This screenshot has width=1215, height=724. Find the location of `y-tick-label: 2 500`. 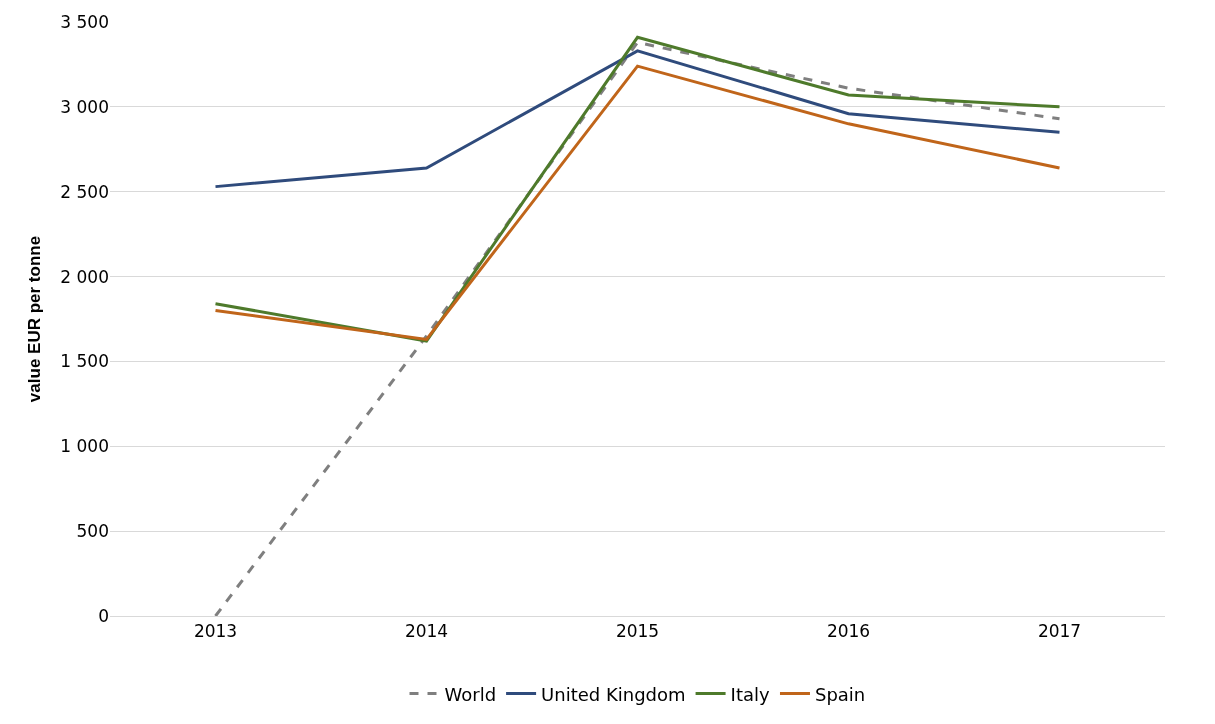

y-tick-label: 2 500 is located at coordinates (84, 191).